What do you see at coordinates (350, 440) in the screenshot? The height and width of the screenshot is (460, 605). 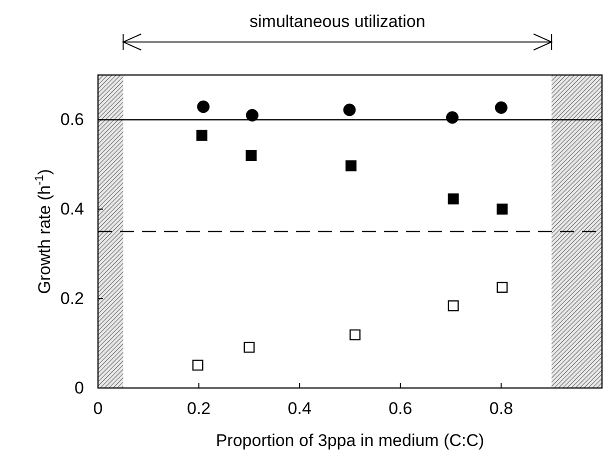 I see `x-axis-title: Proportion of 3ppa in medium (C:C)` at bounding box center [350, 440].